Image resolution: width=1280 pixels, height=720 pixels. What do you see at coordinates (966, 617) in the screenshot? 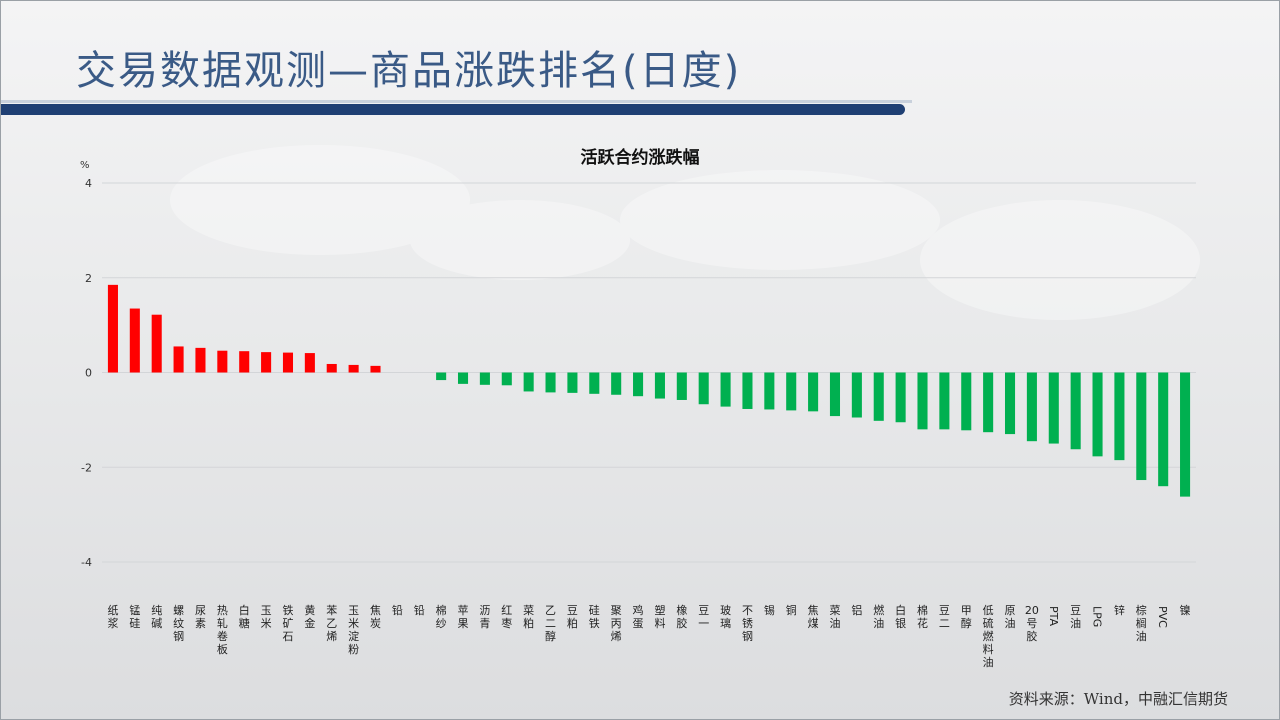
I see `x-tick-label: 甲醇` at bounding box center [966, 617].